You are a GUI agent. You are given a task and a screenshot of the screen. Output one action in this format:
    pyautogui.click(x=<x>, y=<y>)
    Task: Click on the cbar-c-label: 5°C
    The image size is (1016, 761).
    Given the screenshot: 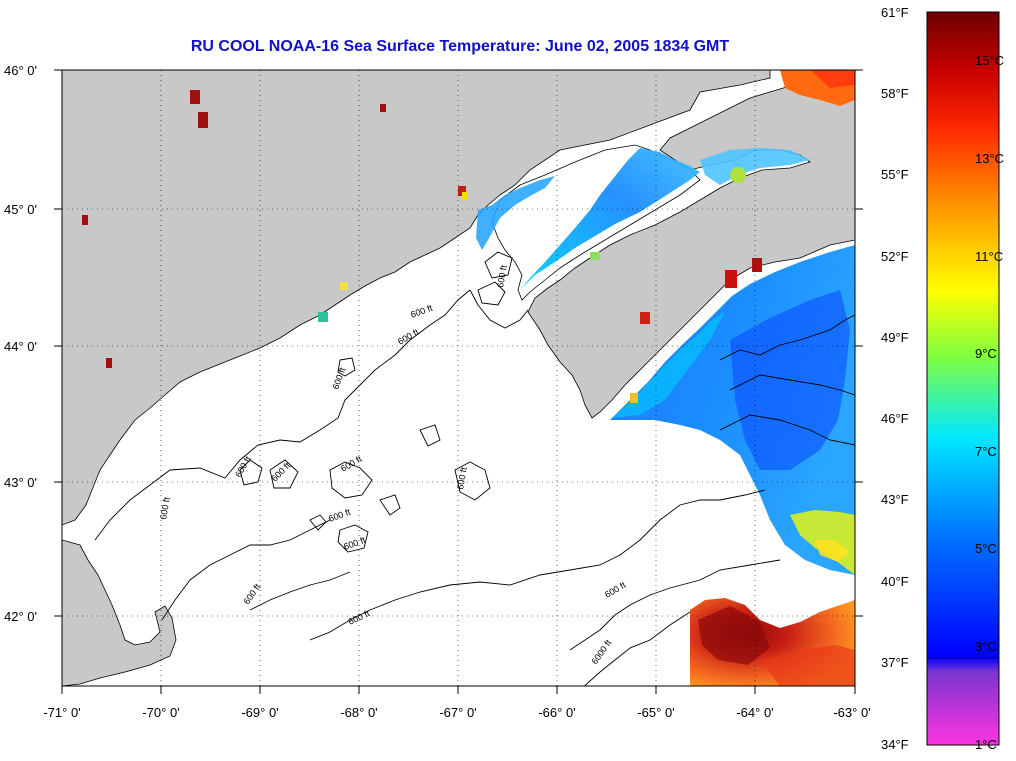 What is the action you would take?
    pyautogui.click(x=986, y=548)
    